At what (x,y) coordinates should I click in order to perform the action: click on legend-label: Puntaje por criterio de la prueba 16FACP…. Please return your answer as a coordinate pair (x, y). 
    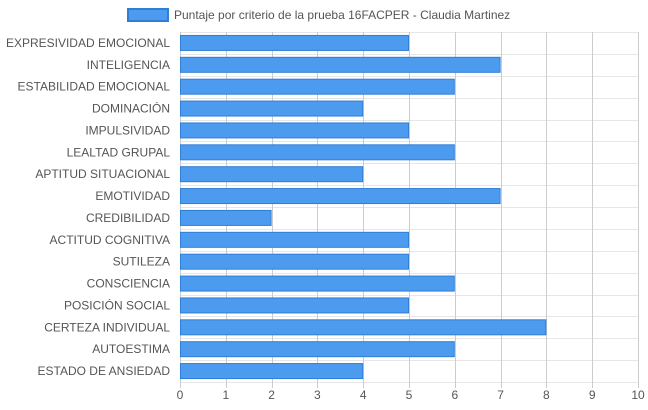
    Looking at the image, I should click on (342, 15).